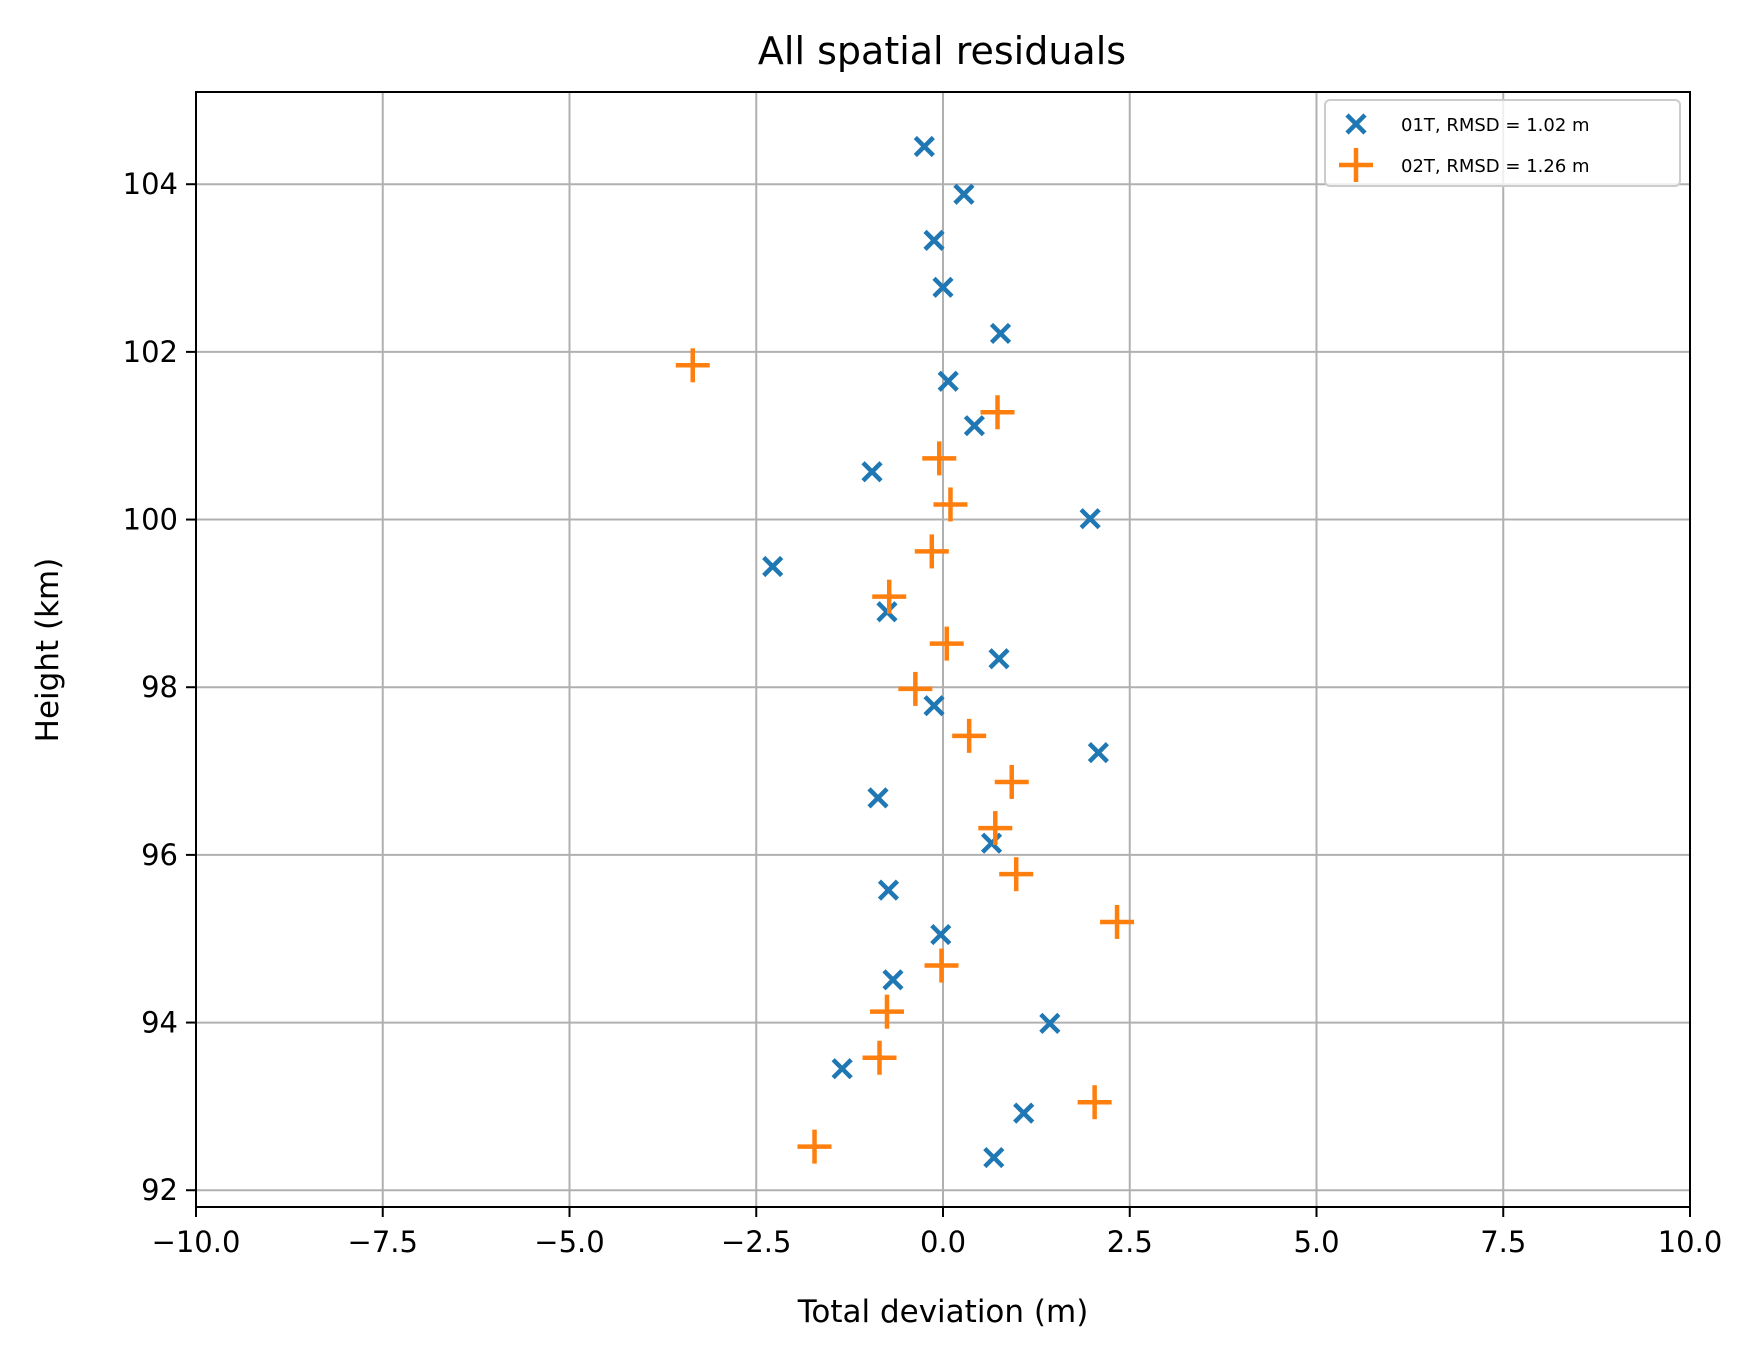  What do you see at coordinates (1690, 1242) in the screenshot?
I see `x-tick-label: 10.0` at bounding box center [1690, 1242].